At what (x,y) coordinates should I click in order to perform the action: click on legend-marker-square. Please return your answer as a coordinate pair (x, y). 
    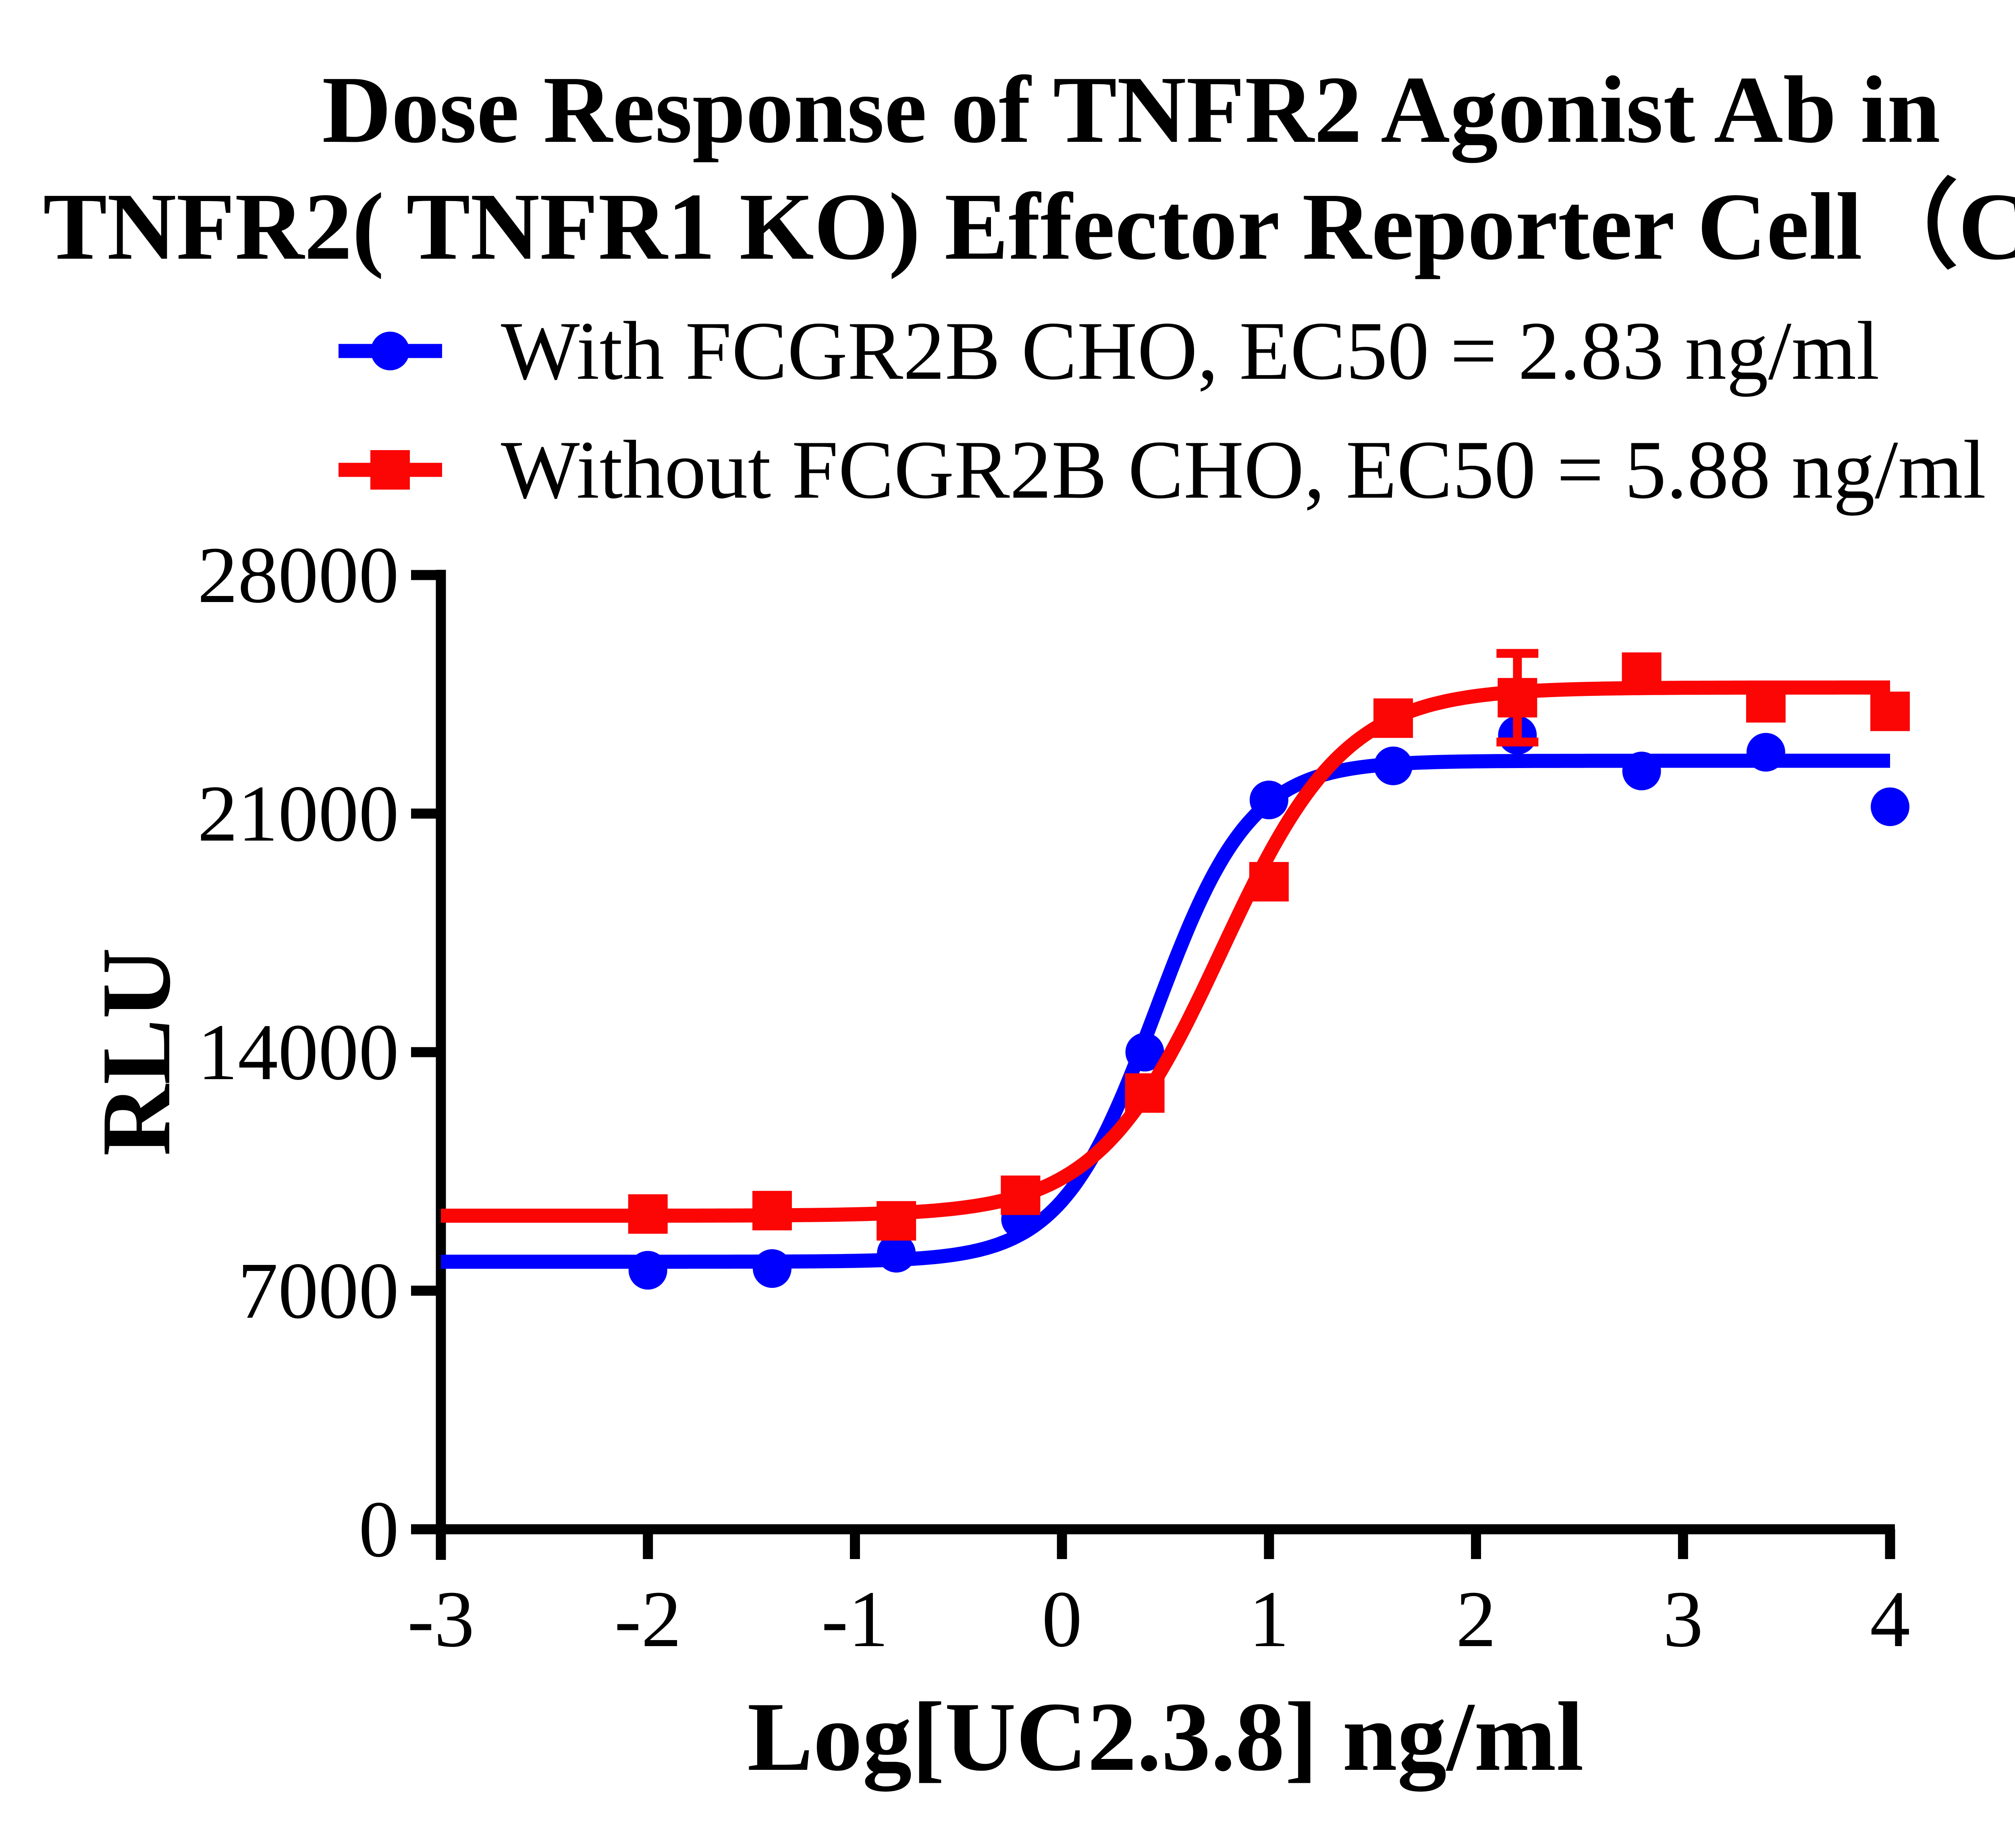
    Looking at the image, I should click on (390, 470).